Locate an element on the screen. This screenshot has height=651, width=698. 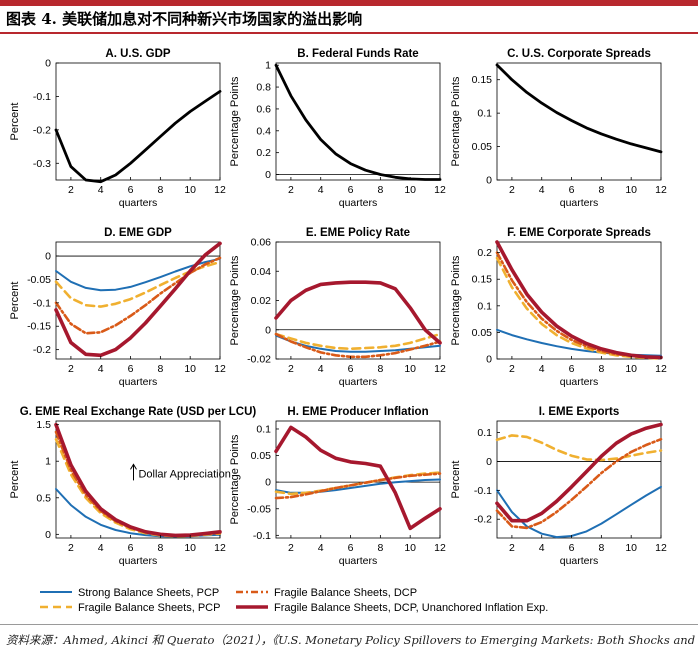
panel-title: E. EME Policy Rate is located at coordinates (358, 233).